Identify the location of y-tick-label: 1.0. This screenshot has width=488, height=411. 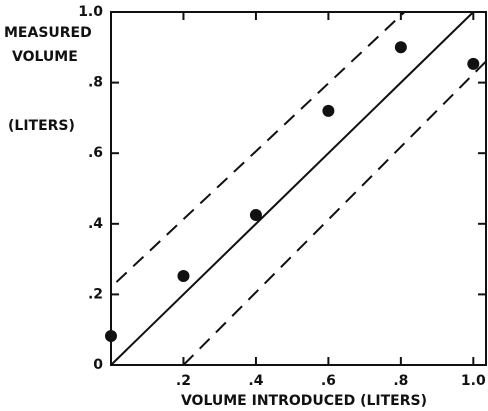
(90, 12).